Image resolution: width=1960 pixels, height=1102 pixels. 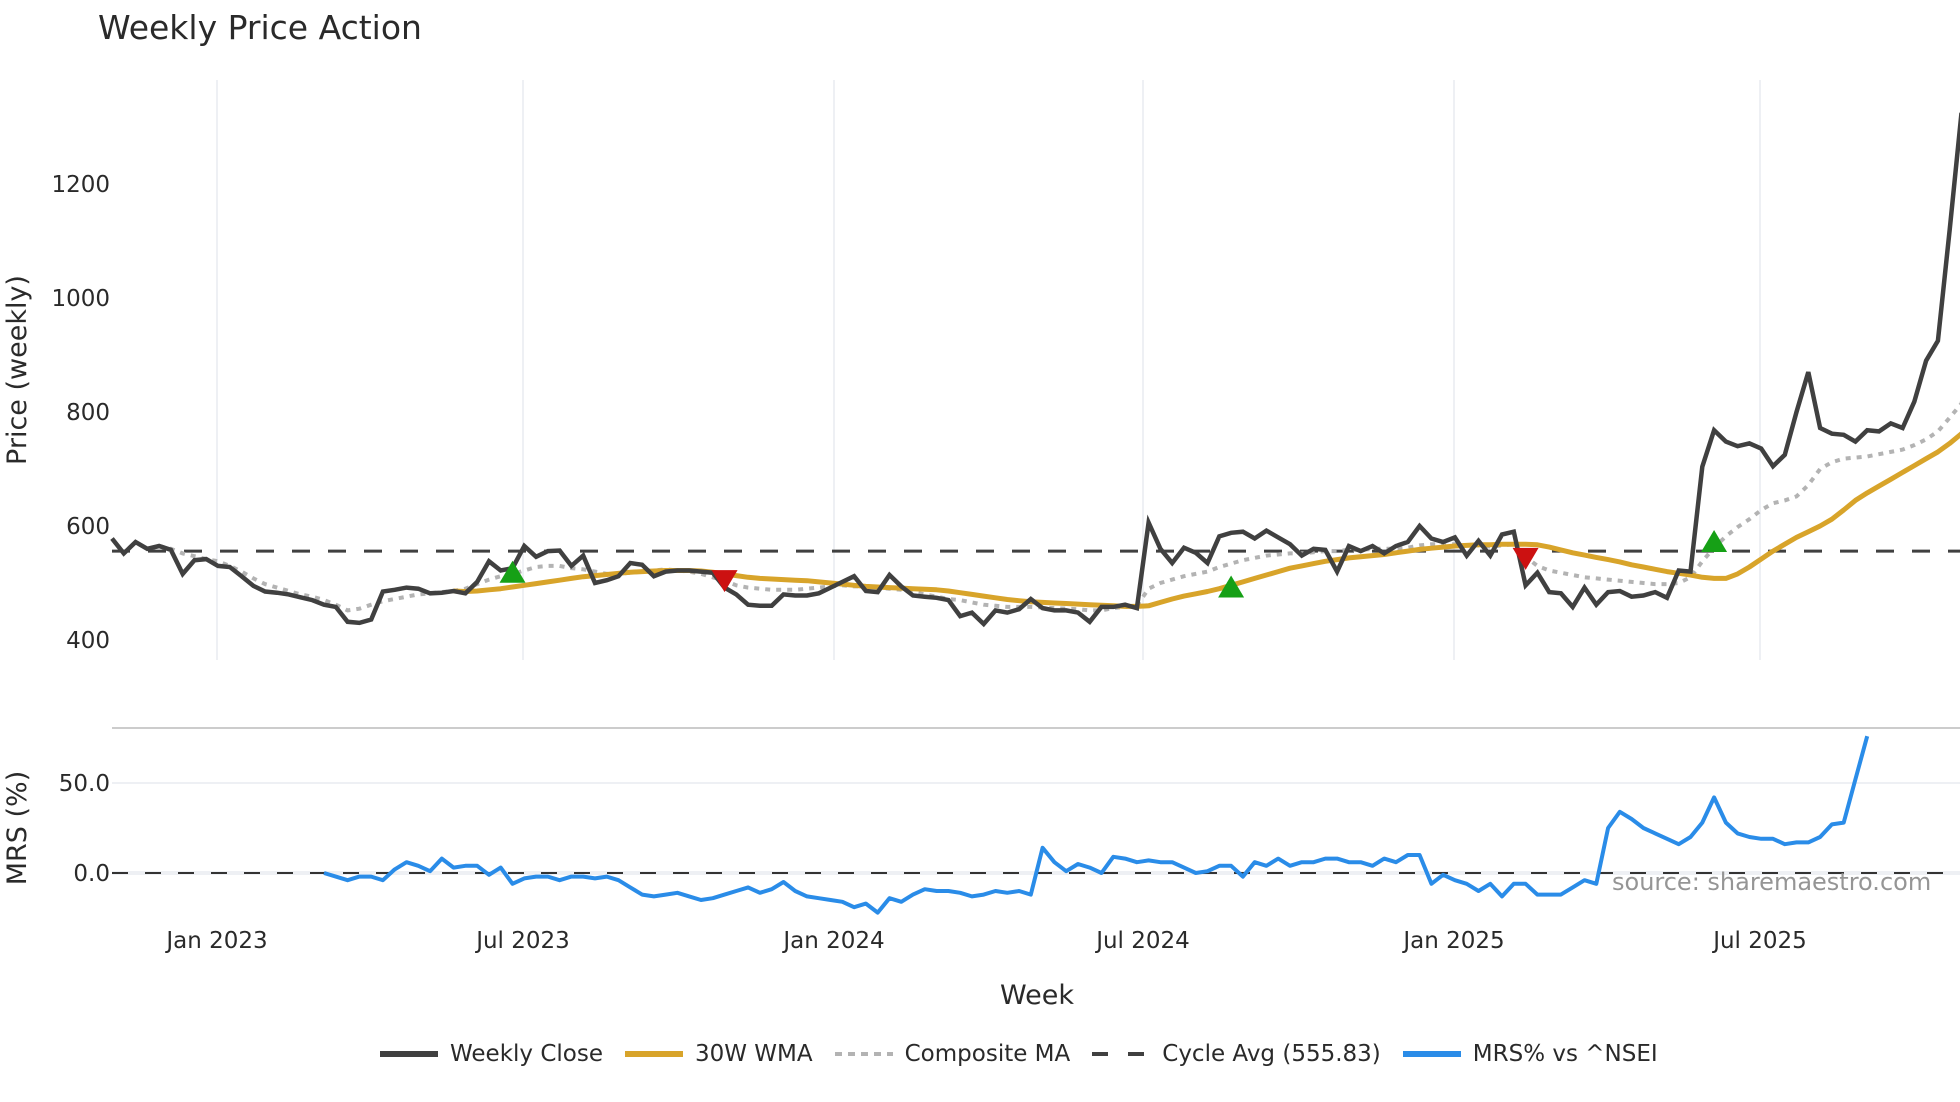 What do you see at coordinates (1037, 995) in the screenshot?
I see `x-axis-title: Week` at bounding box center [1037, 995].